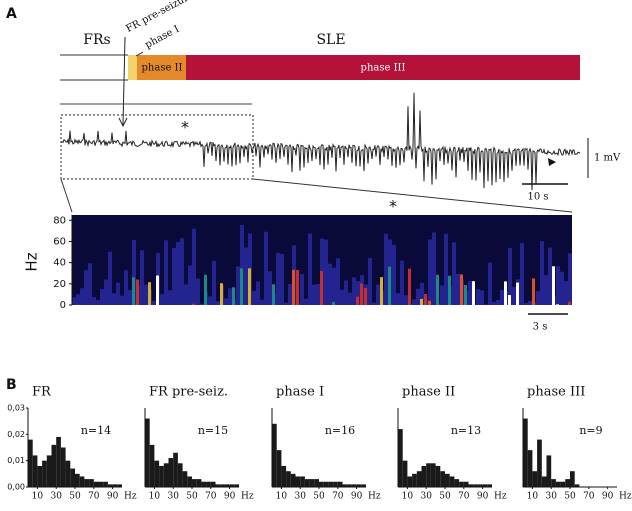 The image size is (632, 511). Describe the element at coordinates (590, 430) in the screenshot. I see `annotation: n=9` at that location.